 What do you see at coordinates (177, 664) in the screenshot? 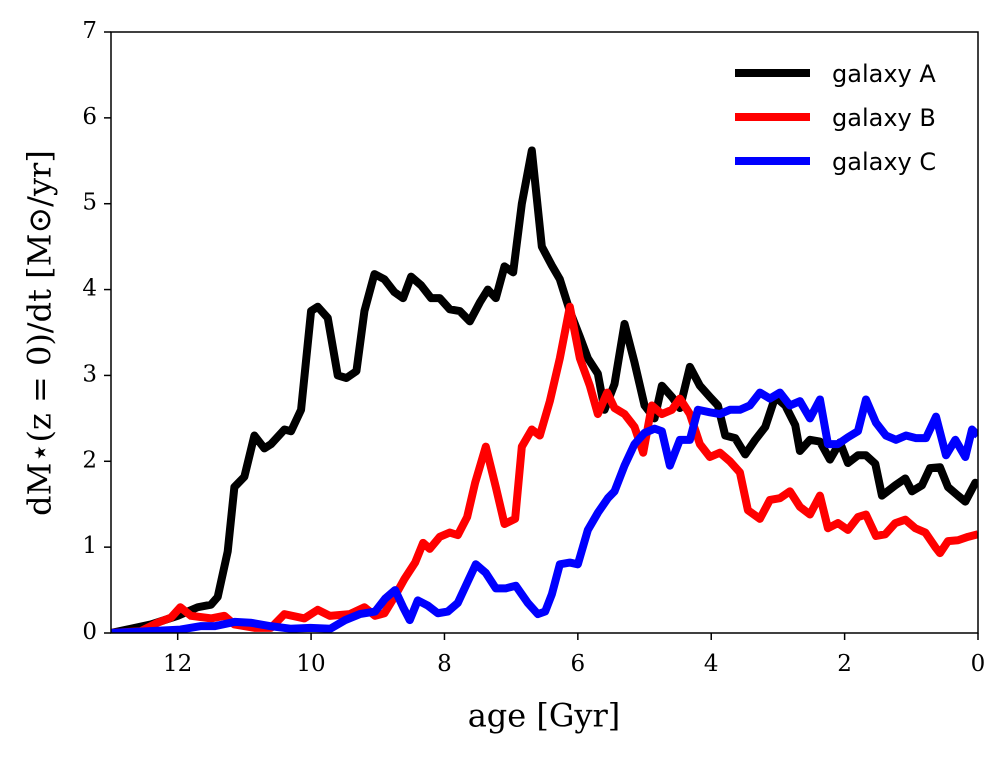
I see `x-tick-label: 12` at bounding box center [177, 664].